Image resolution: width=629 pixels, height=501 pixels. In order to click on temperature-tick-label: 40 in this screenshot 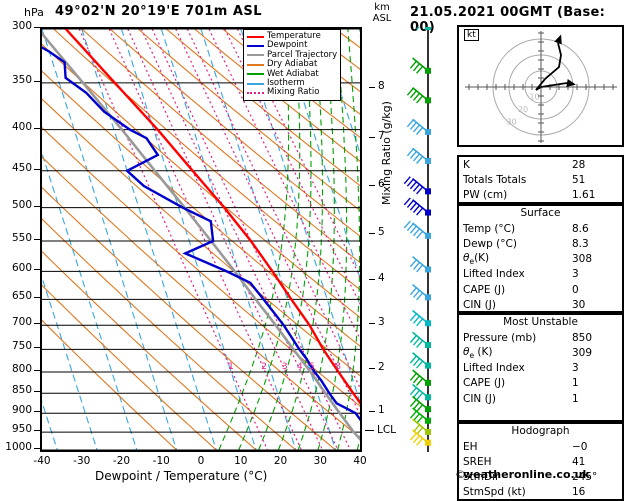, I will do `click(360, 461)`.